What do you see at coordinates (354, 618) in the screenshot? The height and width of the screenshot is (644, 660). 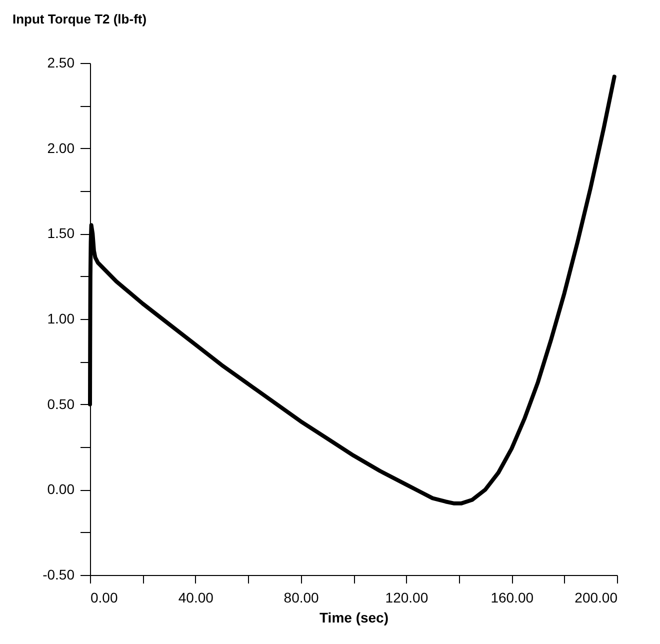 I see `x-axis-title: Time (sec)` at bounding box center [354, 618].